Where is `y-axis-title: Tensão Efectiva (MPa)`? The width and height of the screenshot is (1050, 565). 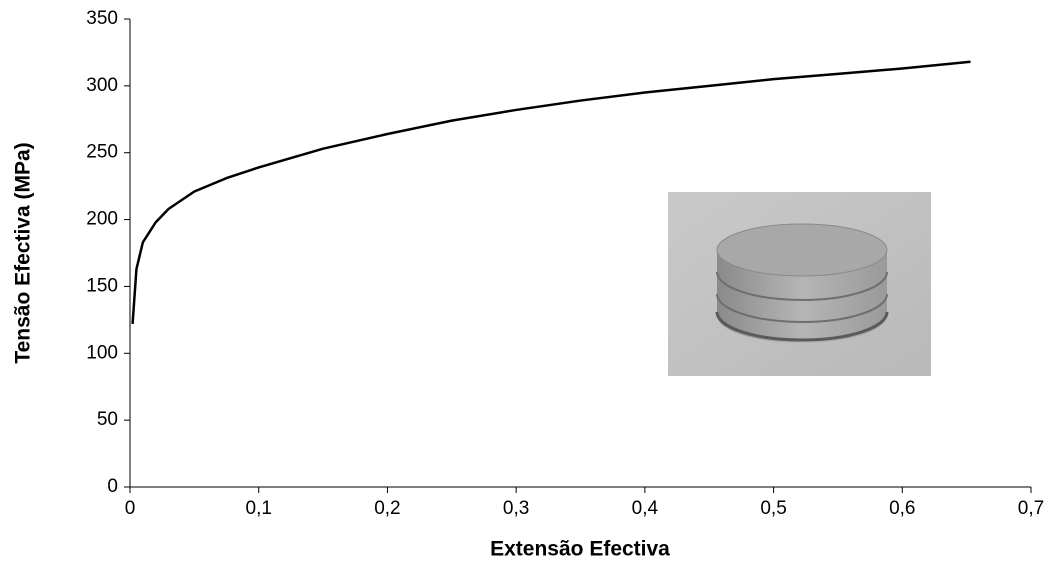
y-axis-title: Tensão Efectiva (MPa) is located at coordinates (23, 252).